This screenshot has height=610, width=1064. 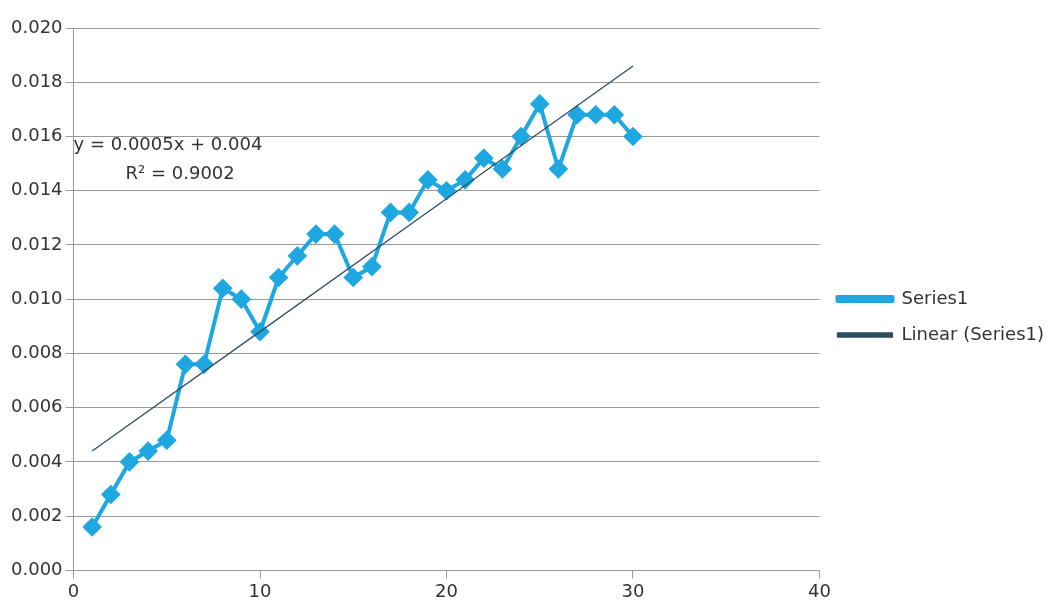 I want to click on x-tick-label: 30, so click(x=633, y=590).